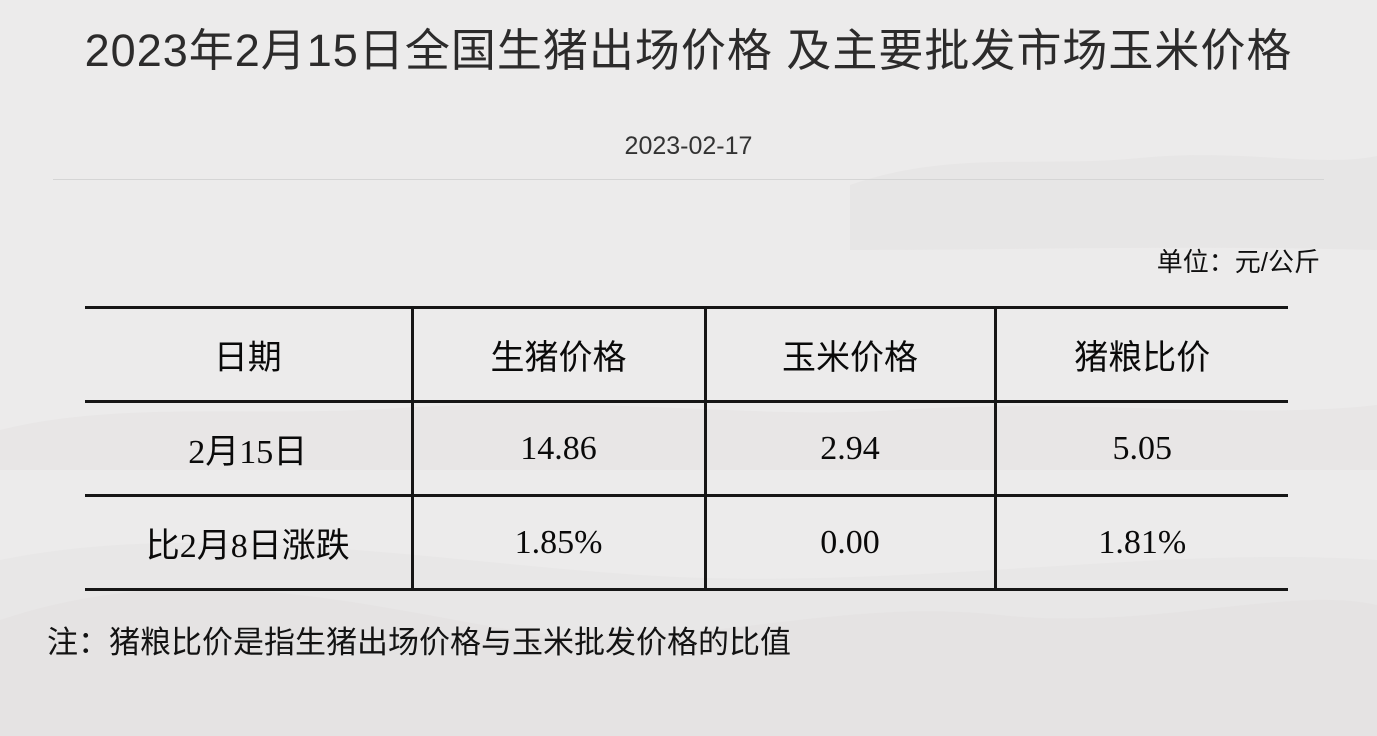 This screenshot has height=736, width=1377. I want to click on table-row-change: 比2月8日涨跌 1.85% 0.00 1.81%, so click(686, 543).